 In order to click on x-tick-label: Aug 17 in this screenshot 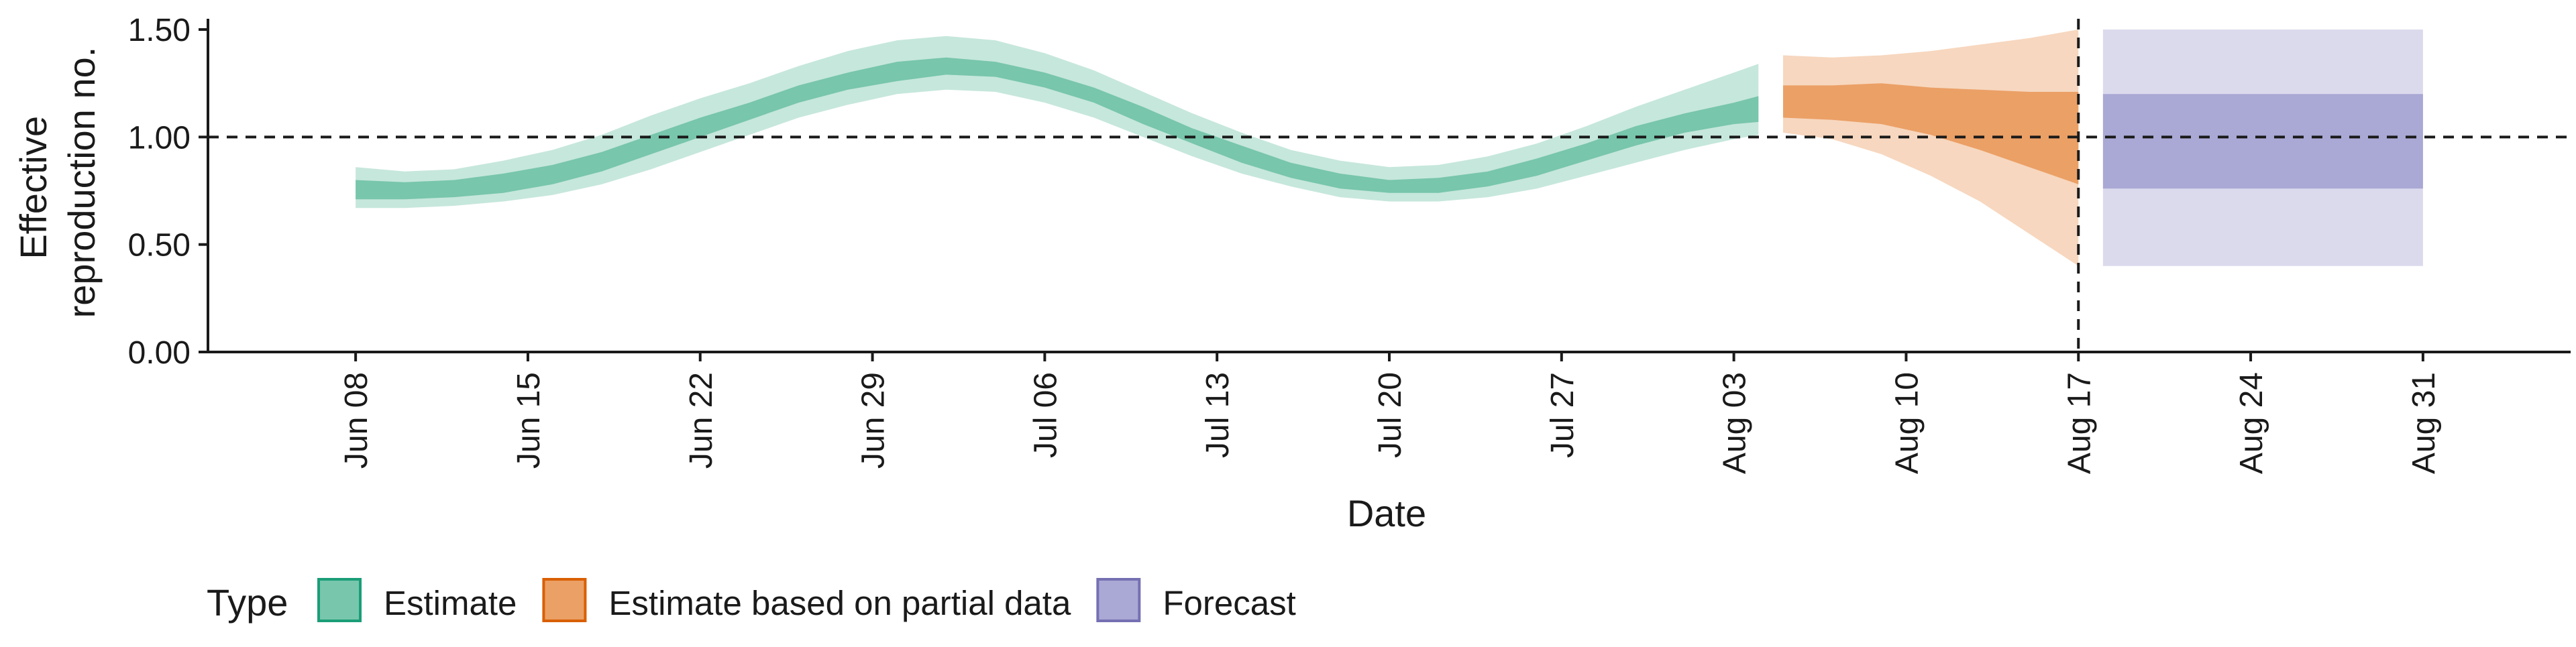, I will do `click(2079, 423)`.